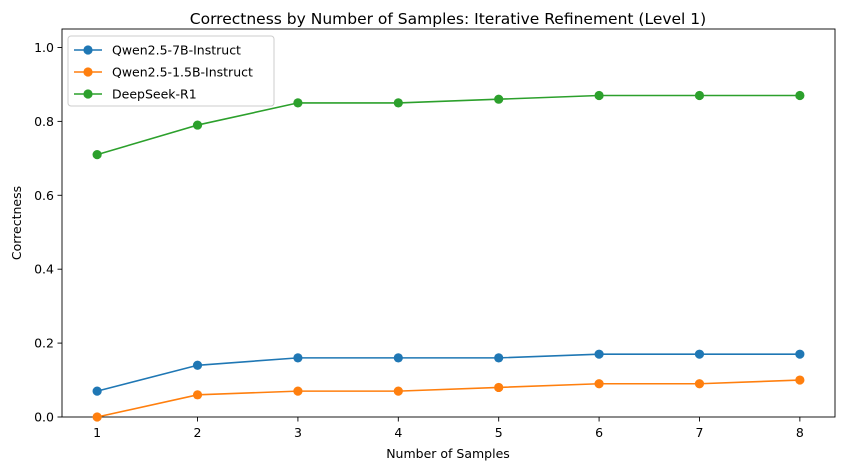  Describe the element at coordinates (44, 121) in the screenshot. I see `y-tick-label: 0.8` at that location.